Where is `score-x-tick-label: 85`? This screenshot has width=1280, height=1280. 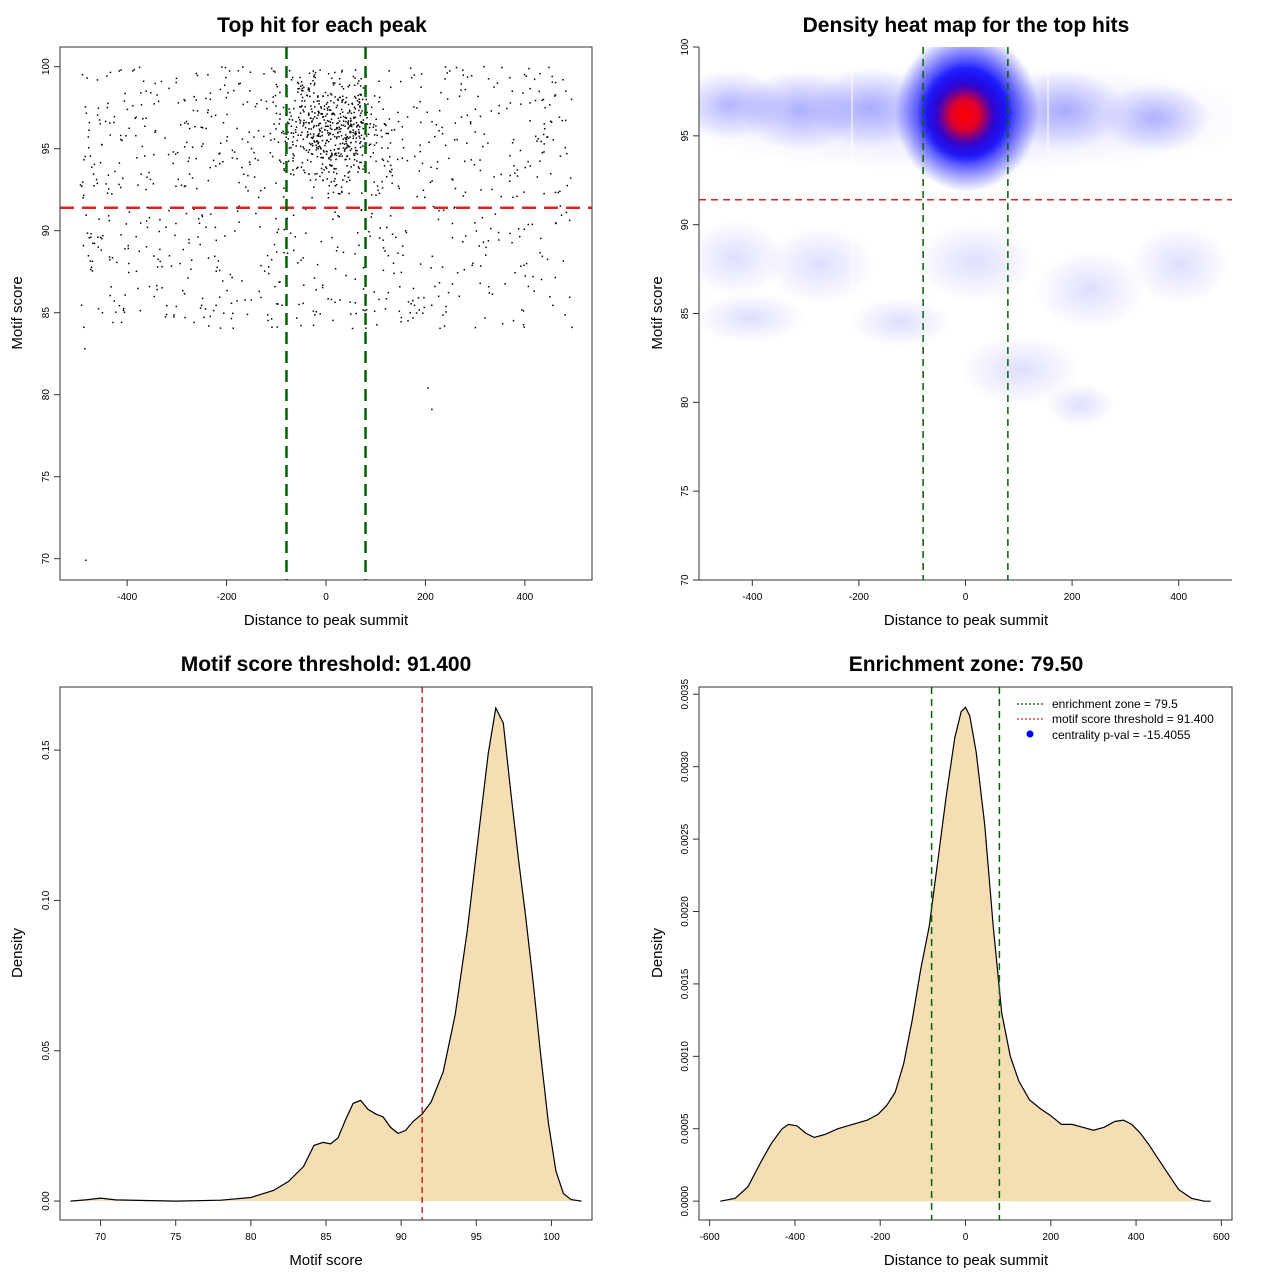 score-x-tick-label: 85 is located at coordinates (326, 1237).